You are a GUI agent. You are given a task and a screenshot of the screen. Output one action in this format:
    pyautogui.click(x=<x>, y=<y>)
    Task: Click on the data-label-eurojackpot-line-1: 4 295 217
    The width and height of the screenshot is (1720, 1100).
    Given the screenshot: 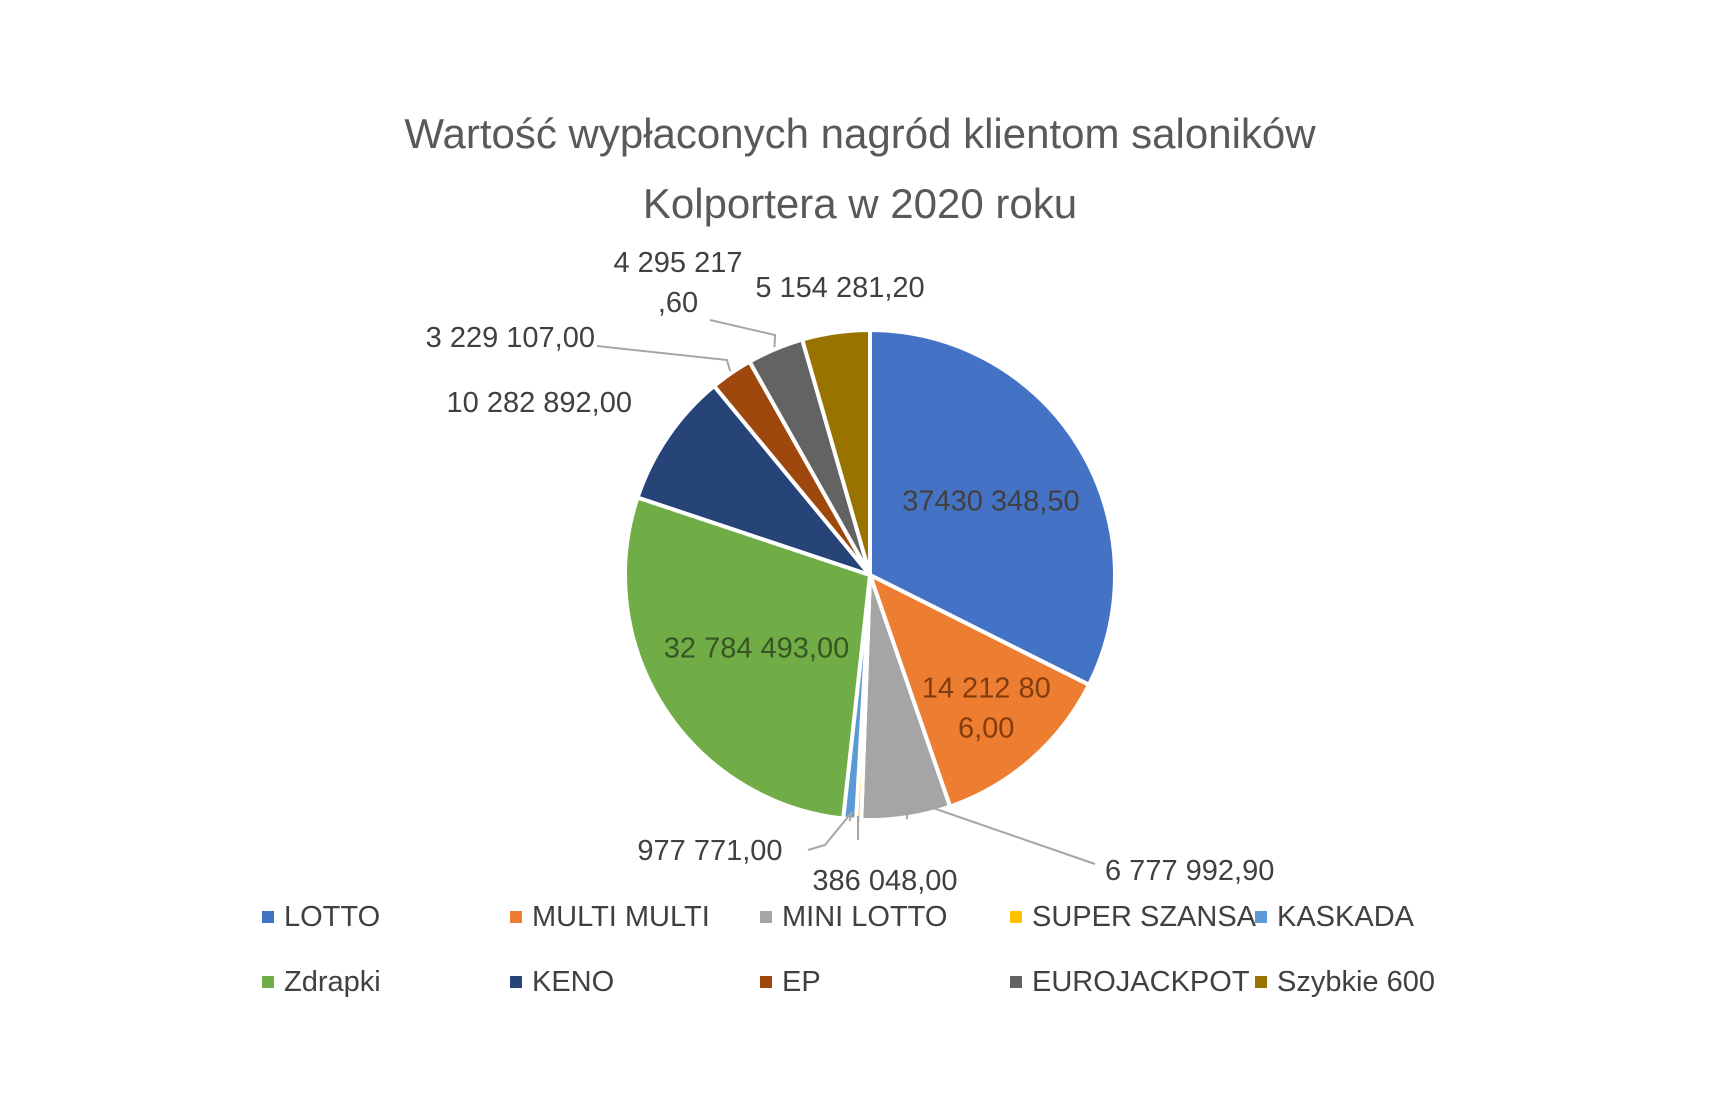 What is the action you would take?
    pyautogui.click(x=677, y=263)
    